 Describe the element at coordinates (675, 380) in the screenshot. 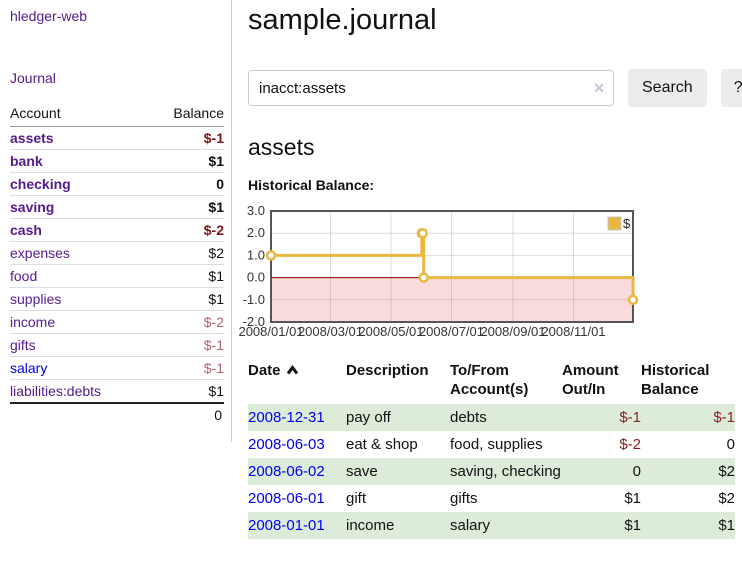

I see `register-header-balance: Historical Balance` at that location.